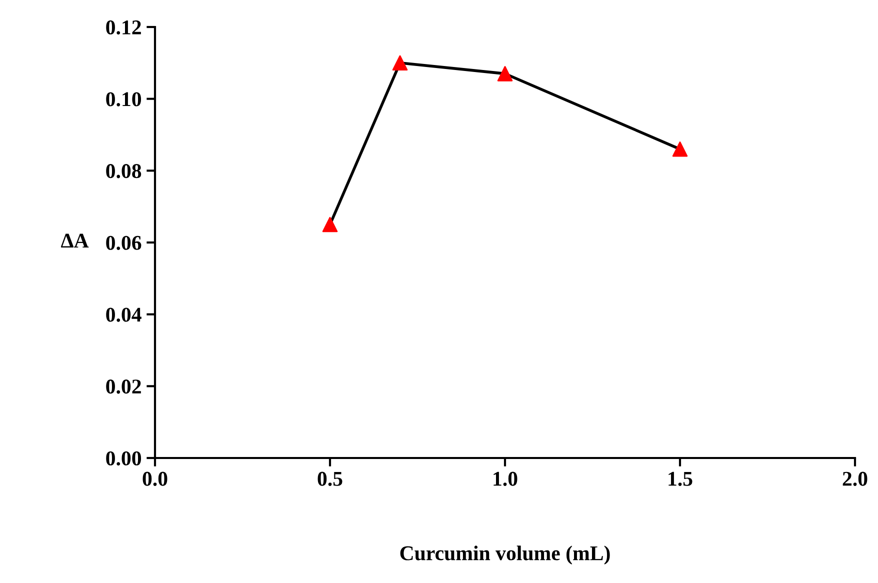  Describe the element at coordinates (506, 479) in the screenshot. I see `x-tick-label: 1.0` at that location.